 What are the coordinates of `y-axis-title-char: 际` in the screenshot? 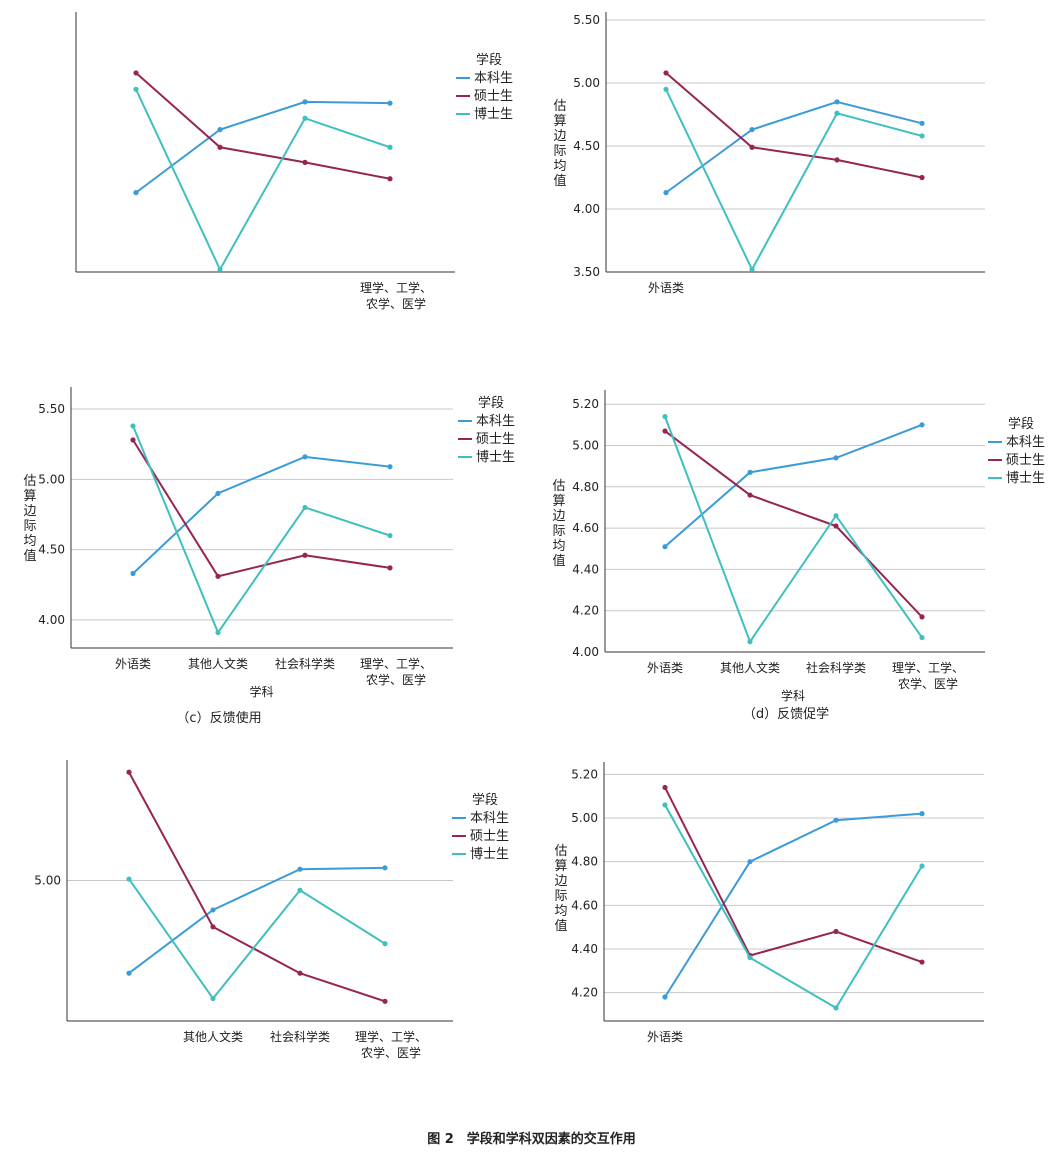 It's located at (558, 531).